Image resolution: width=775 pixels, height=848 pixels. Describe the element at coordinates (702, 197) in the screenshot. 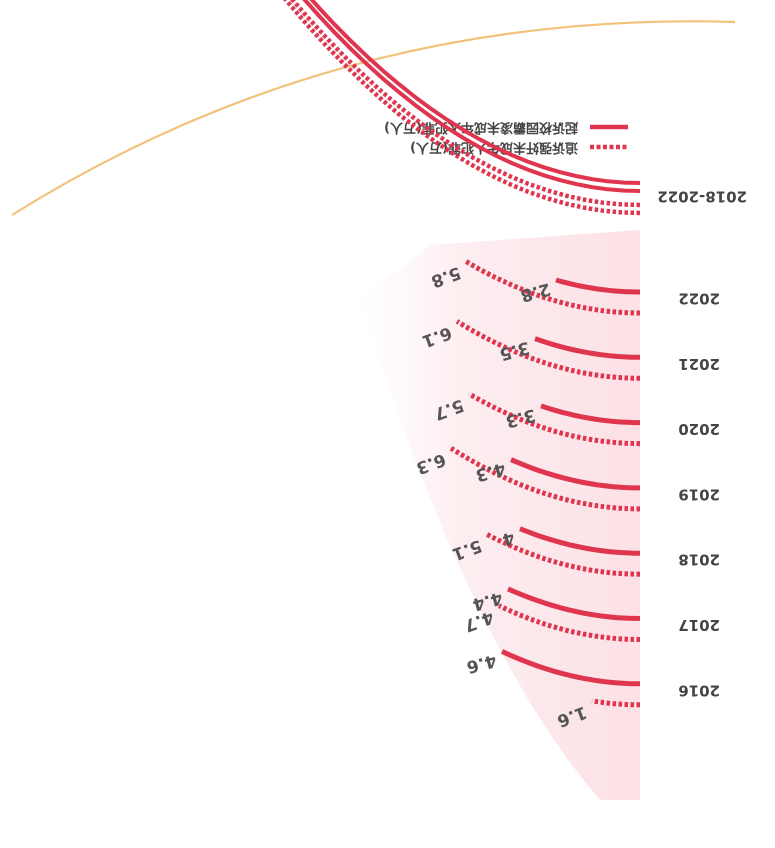

I see `year-label-total: 2018-2022` at that location.